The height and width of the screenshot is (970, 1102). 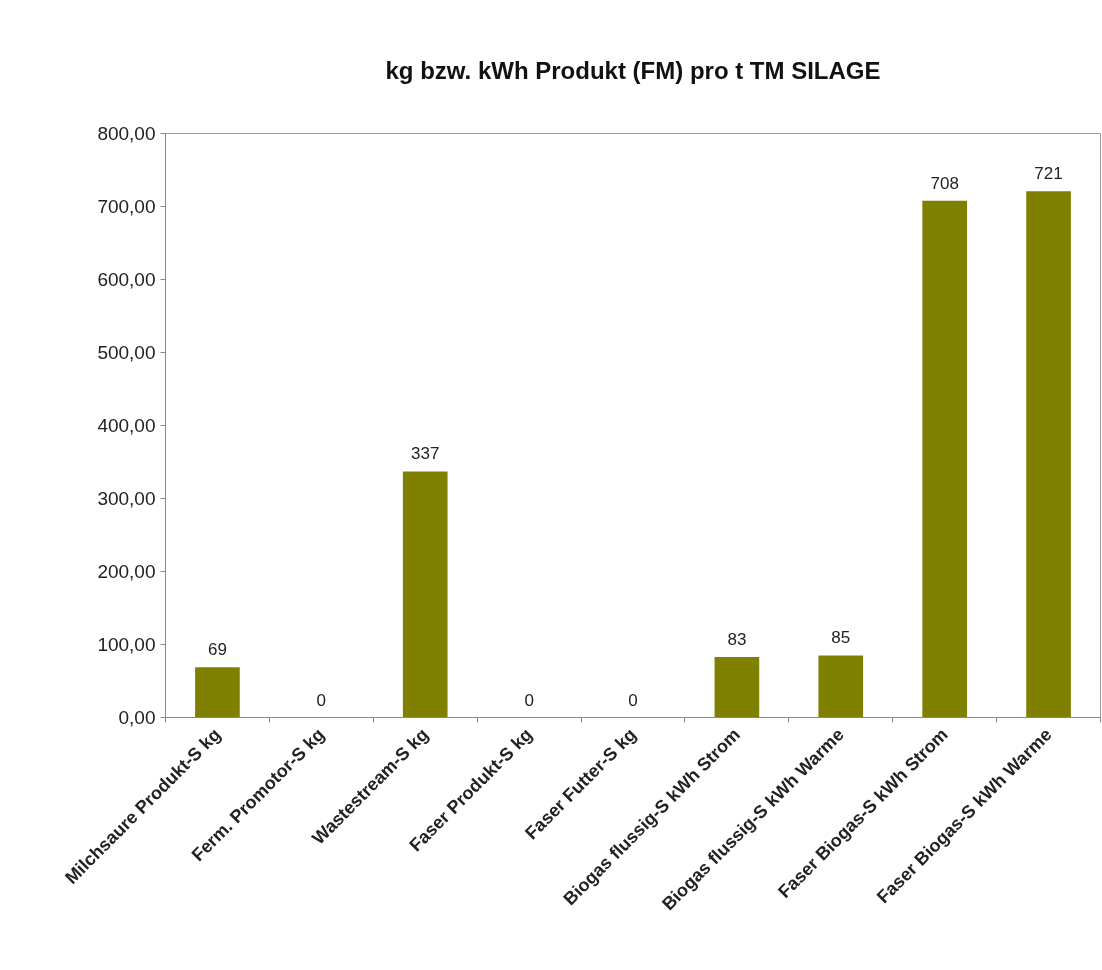 What do you see at coordinates (137, 717) in the screenshot?
I see `y-tick-label: 0,00` at bounding box center [137, 717].